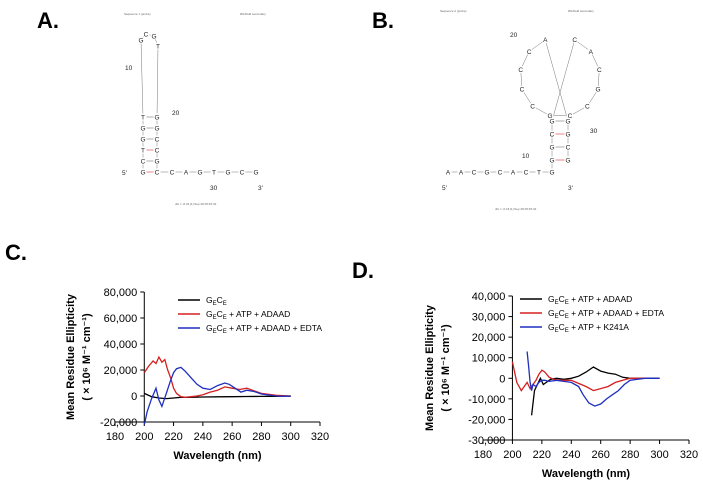 The image size is (703, 490). I want to click on panel-c-label: C., so click(16, 252).